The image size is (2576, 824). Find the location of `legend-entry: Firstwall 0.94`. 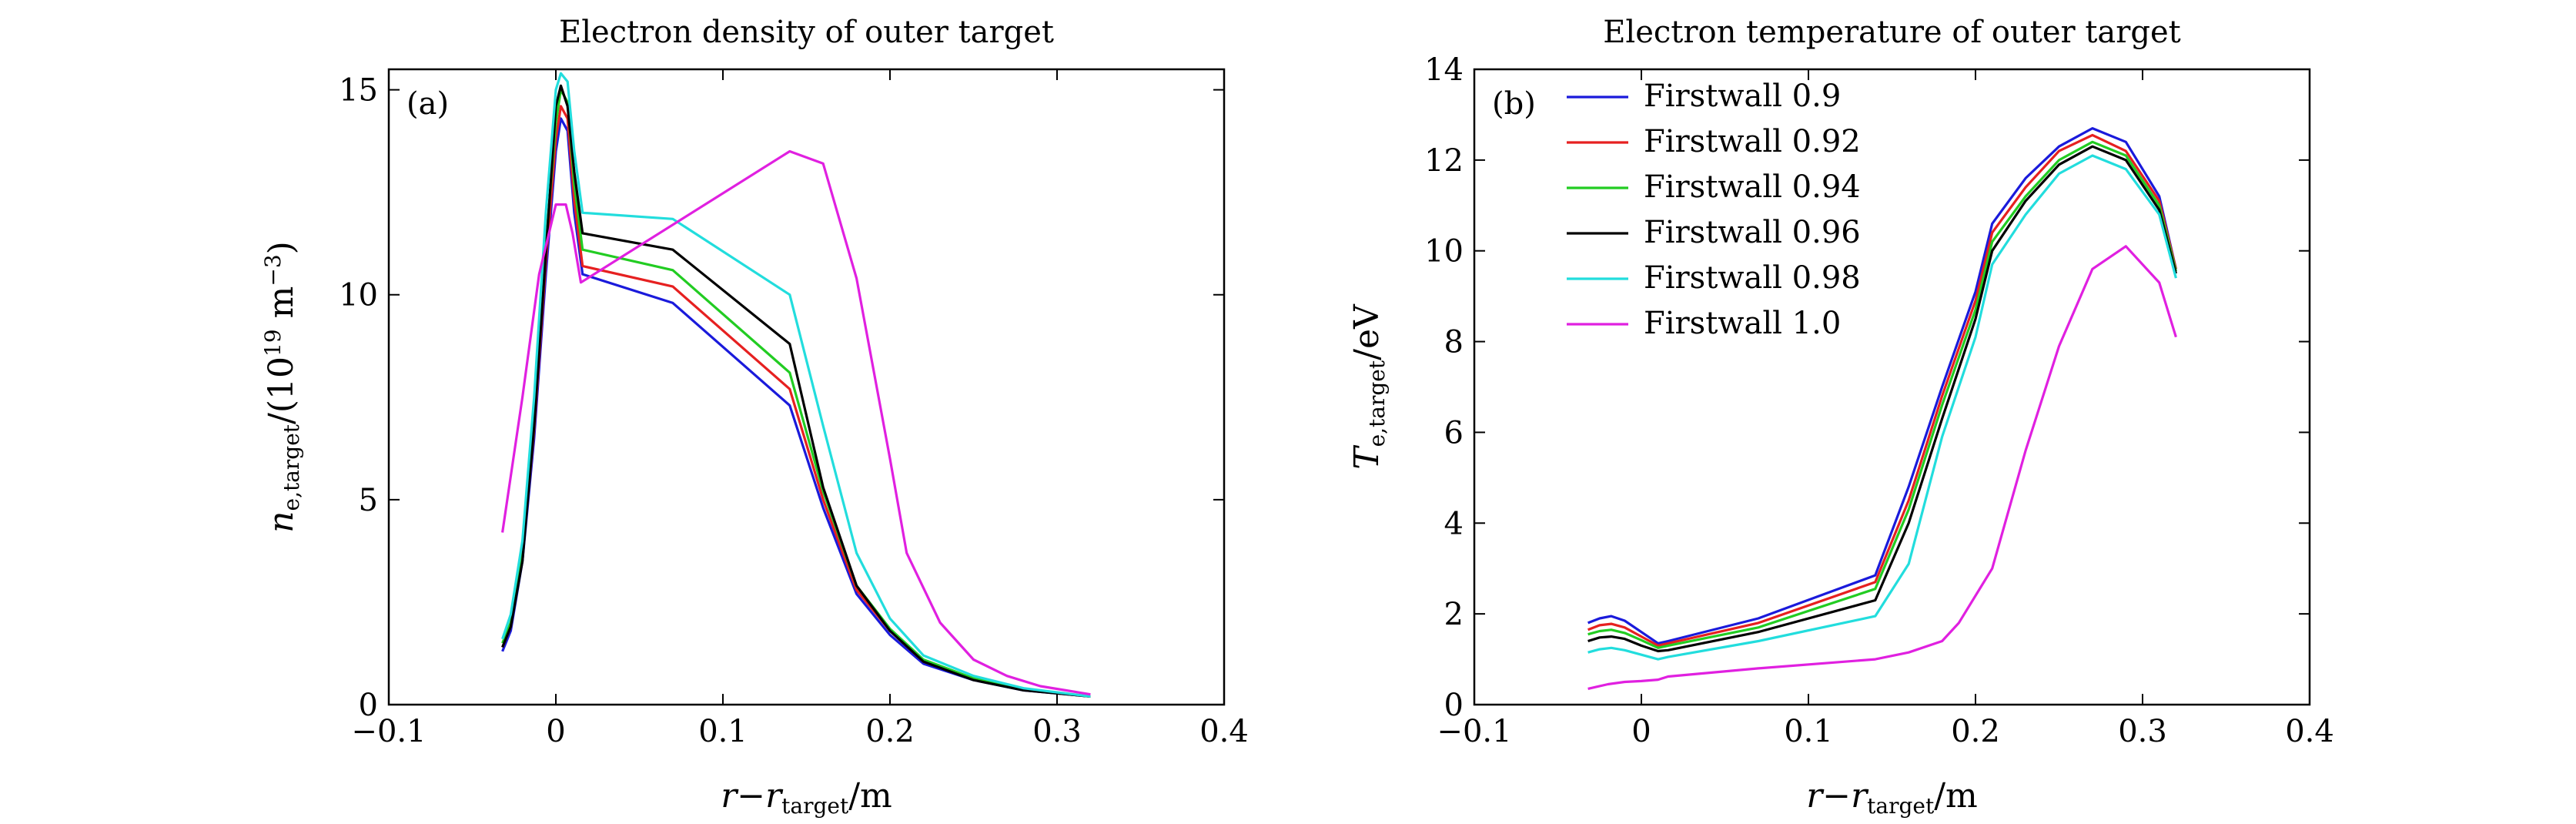

legend-entry: Firstwall 0.94 is located at coordinates (1753, 187).